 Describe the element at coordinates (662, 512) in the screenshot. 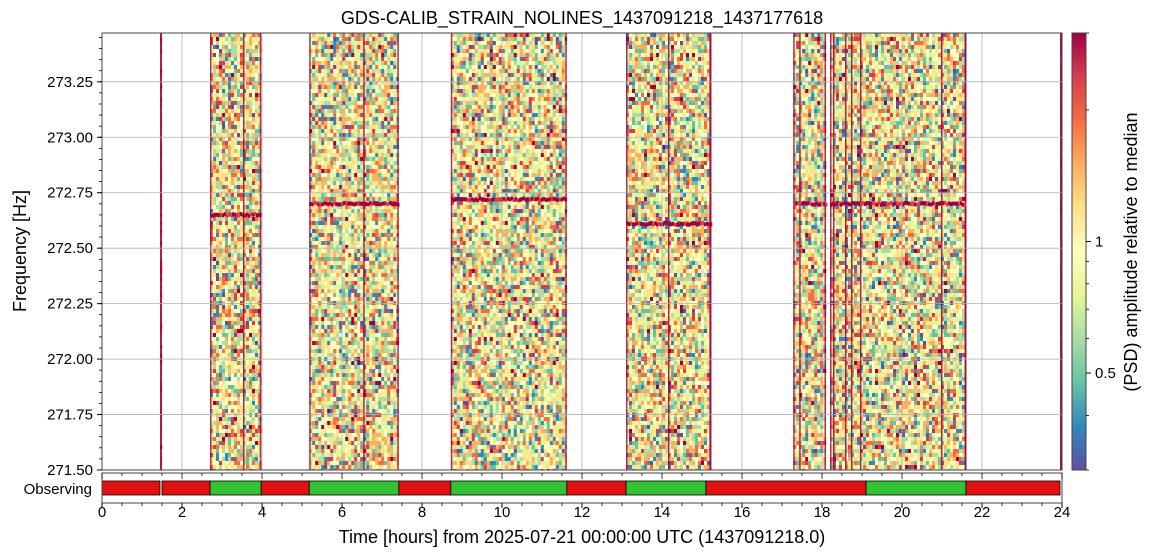

I see `x-tick-label: 14` at that location.